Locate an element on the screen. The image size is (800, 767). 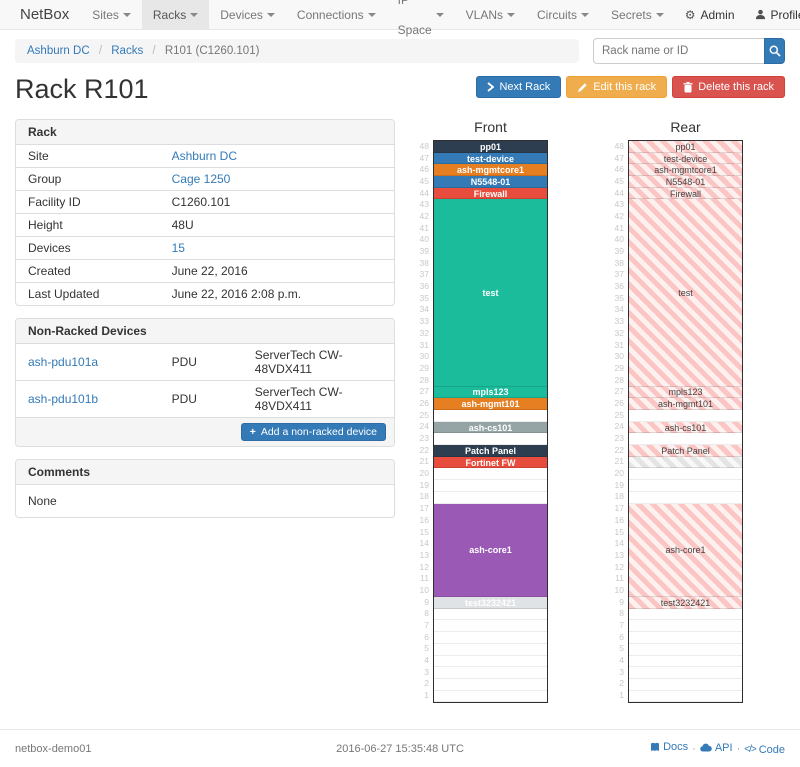
comments-body: None is located at coordinates (205, 501).